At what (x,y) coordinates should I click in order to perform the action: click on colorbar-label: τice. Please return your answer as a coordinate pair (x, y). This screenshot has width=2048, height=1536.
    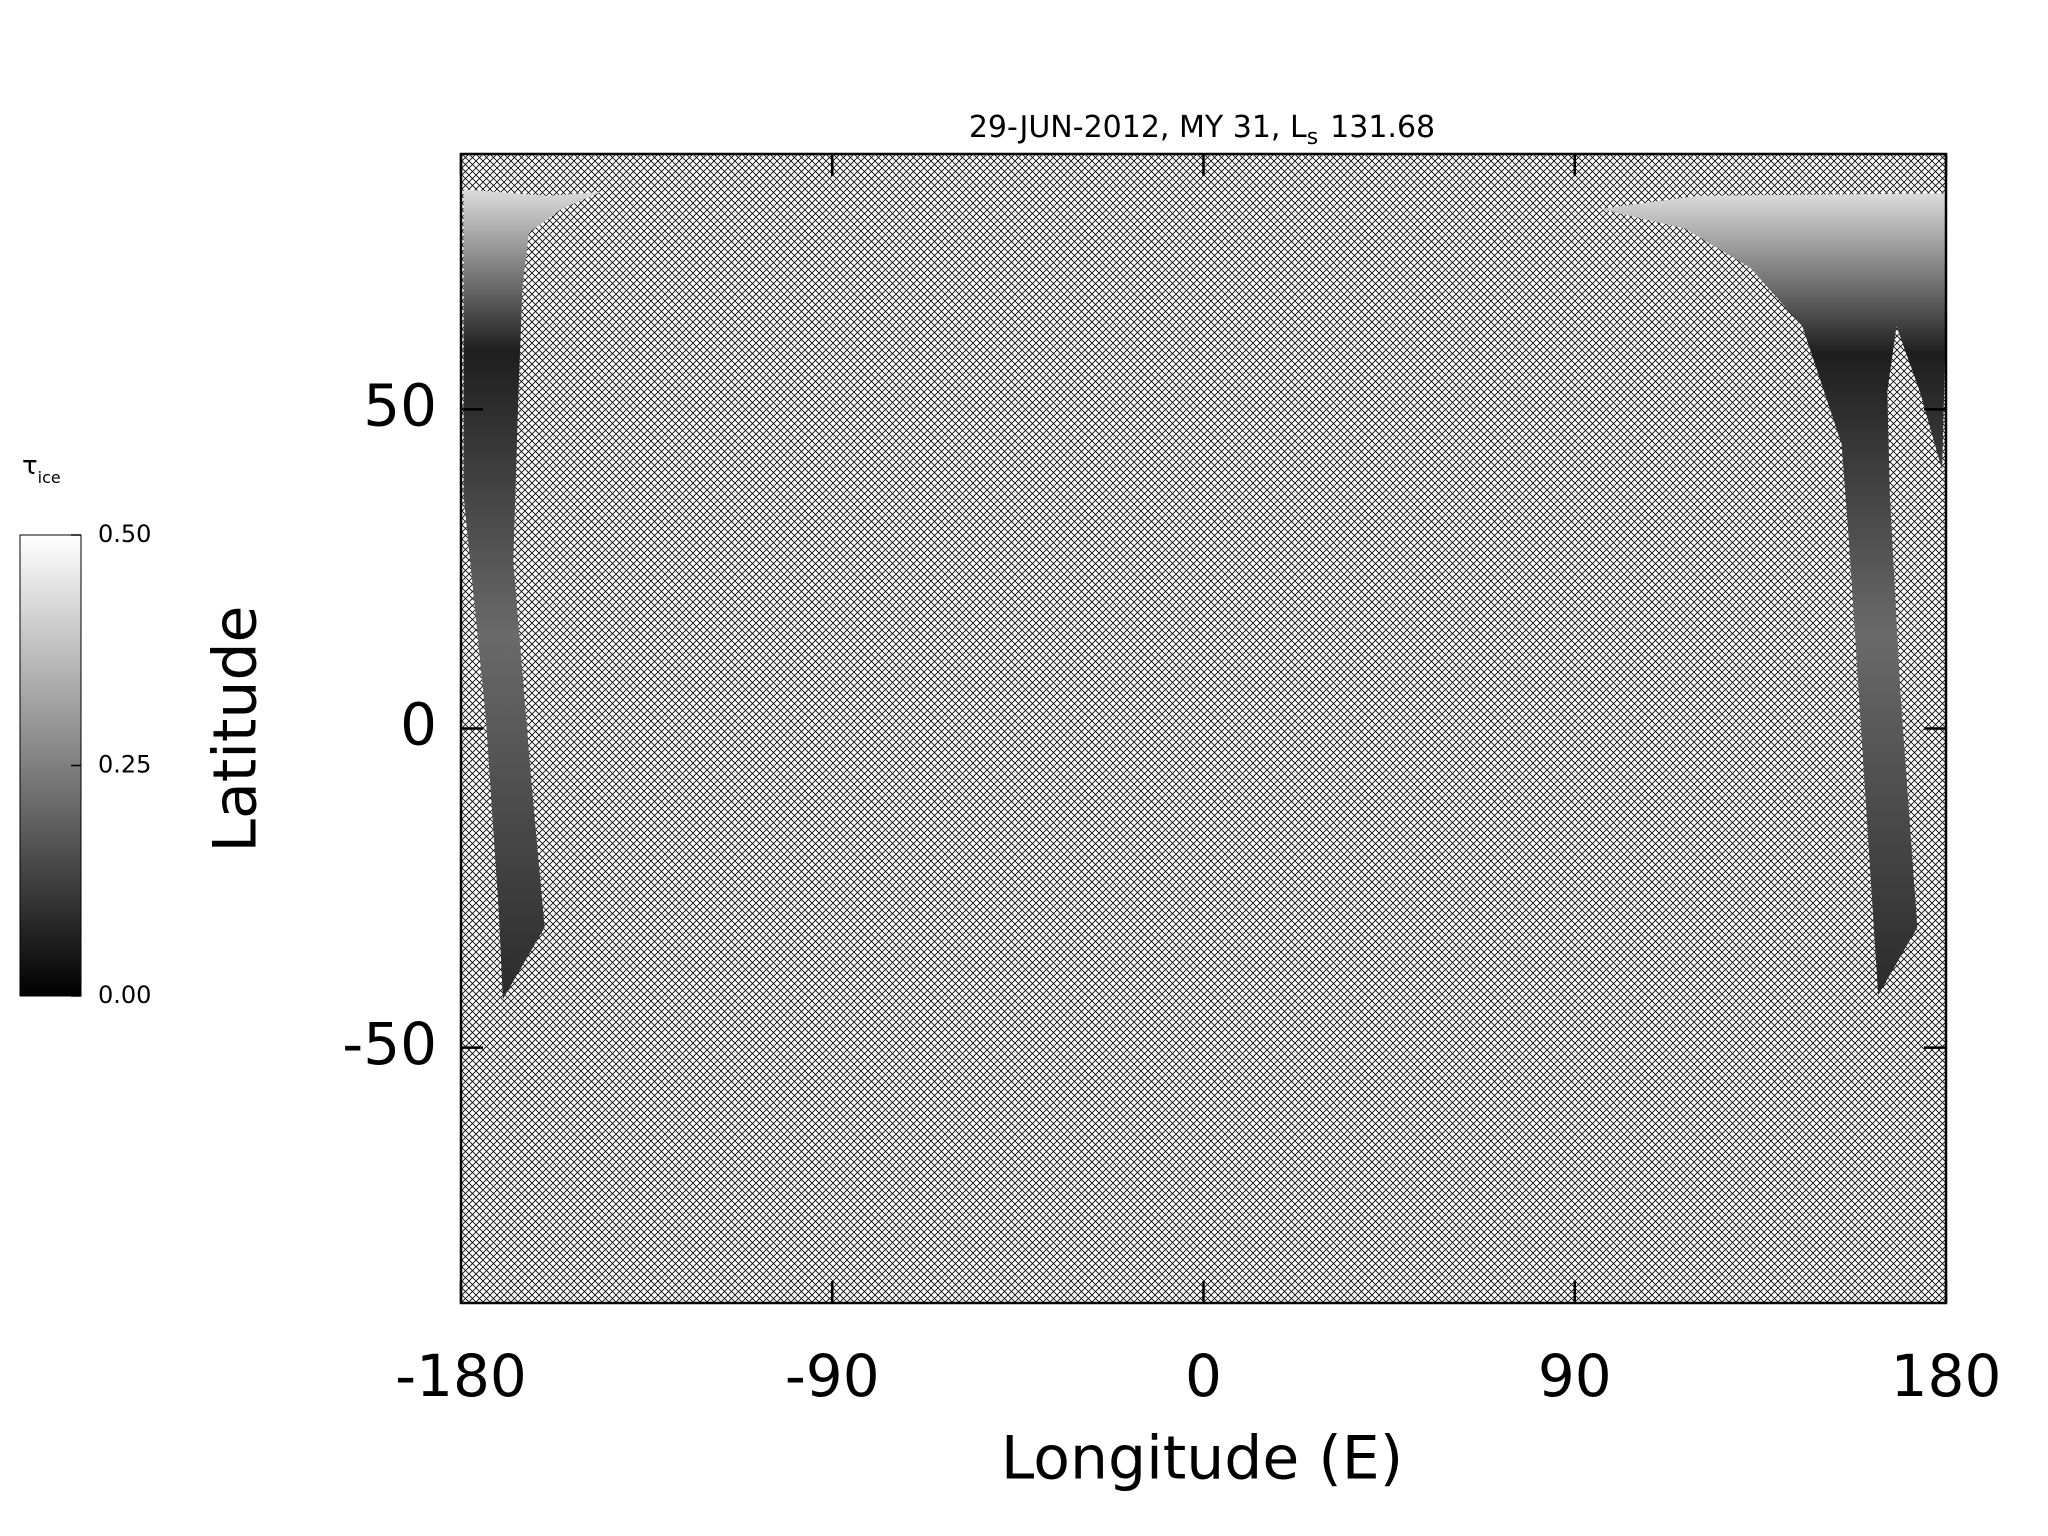
    Looking at the image, I should click on (41, 469).